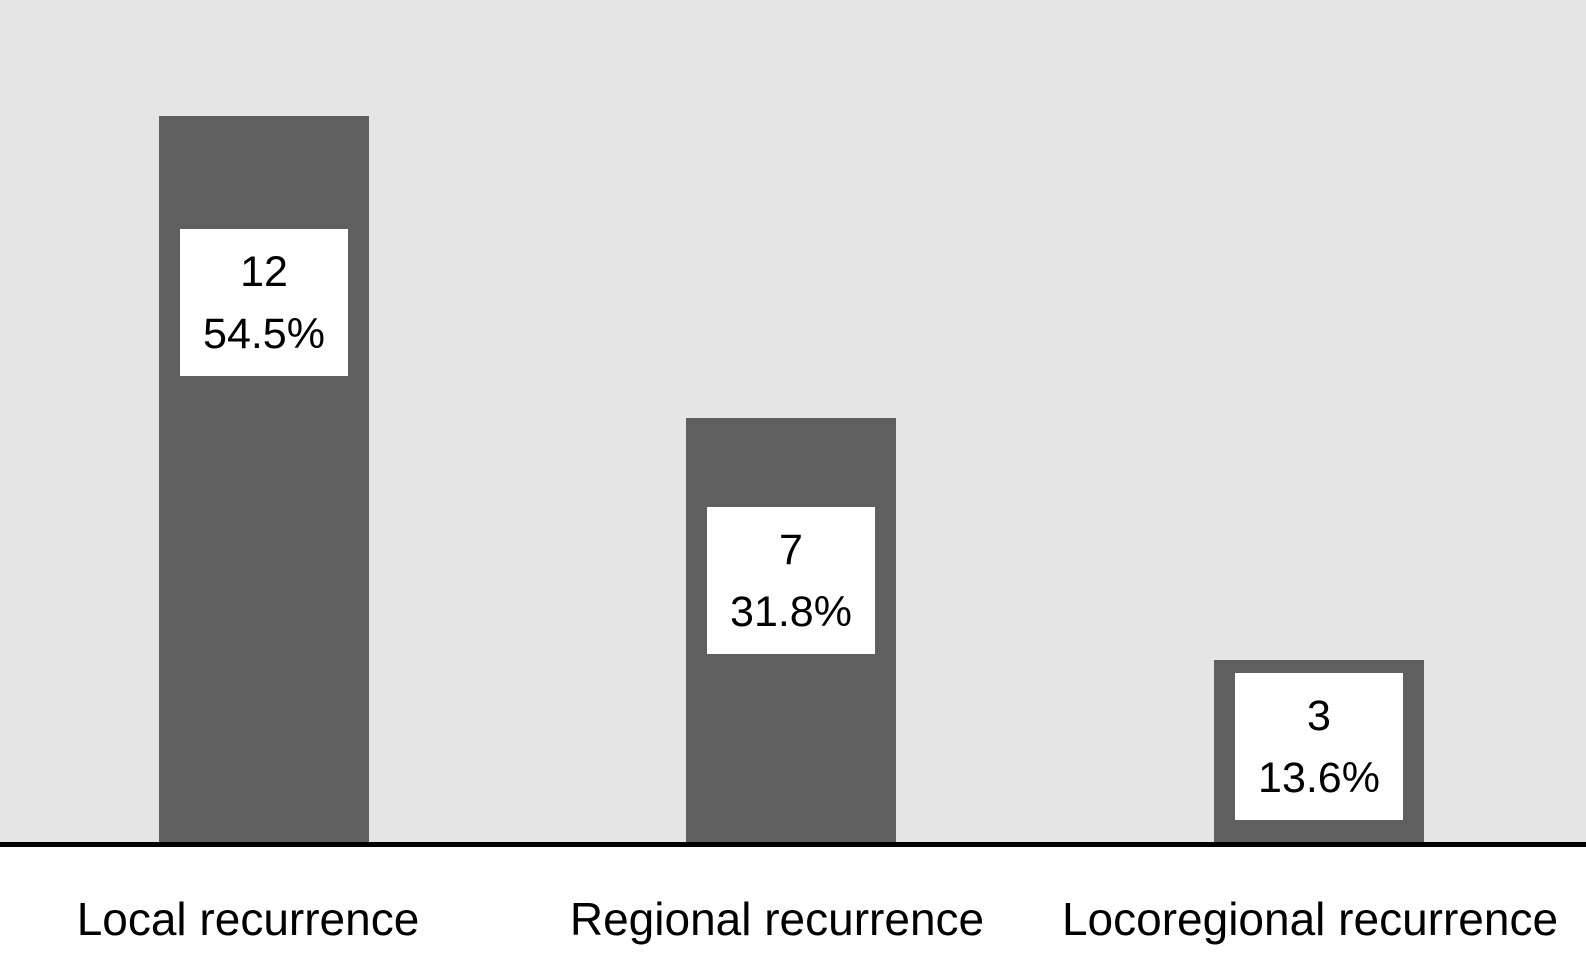  I want to click on bar-regional-recurrence: 7 31.8%, so click(791, 630).